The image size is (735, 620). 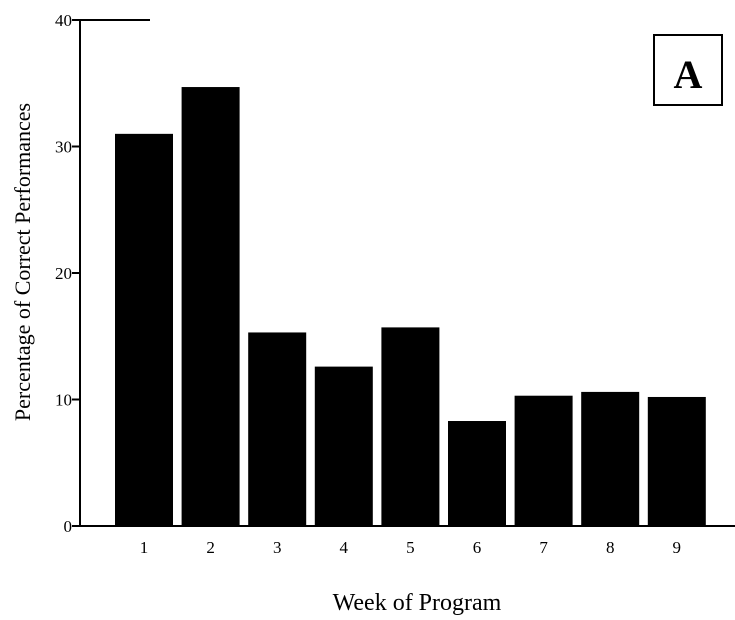 I want to click on panel-label: A, so click(x=688, y=74).